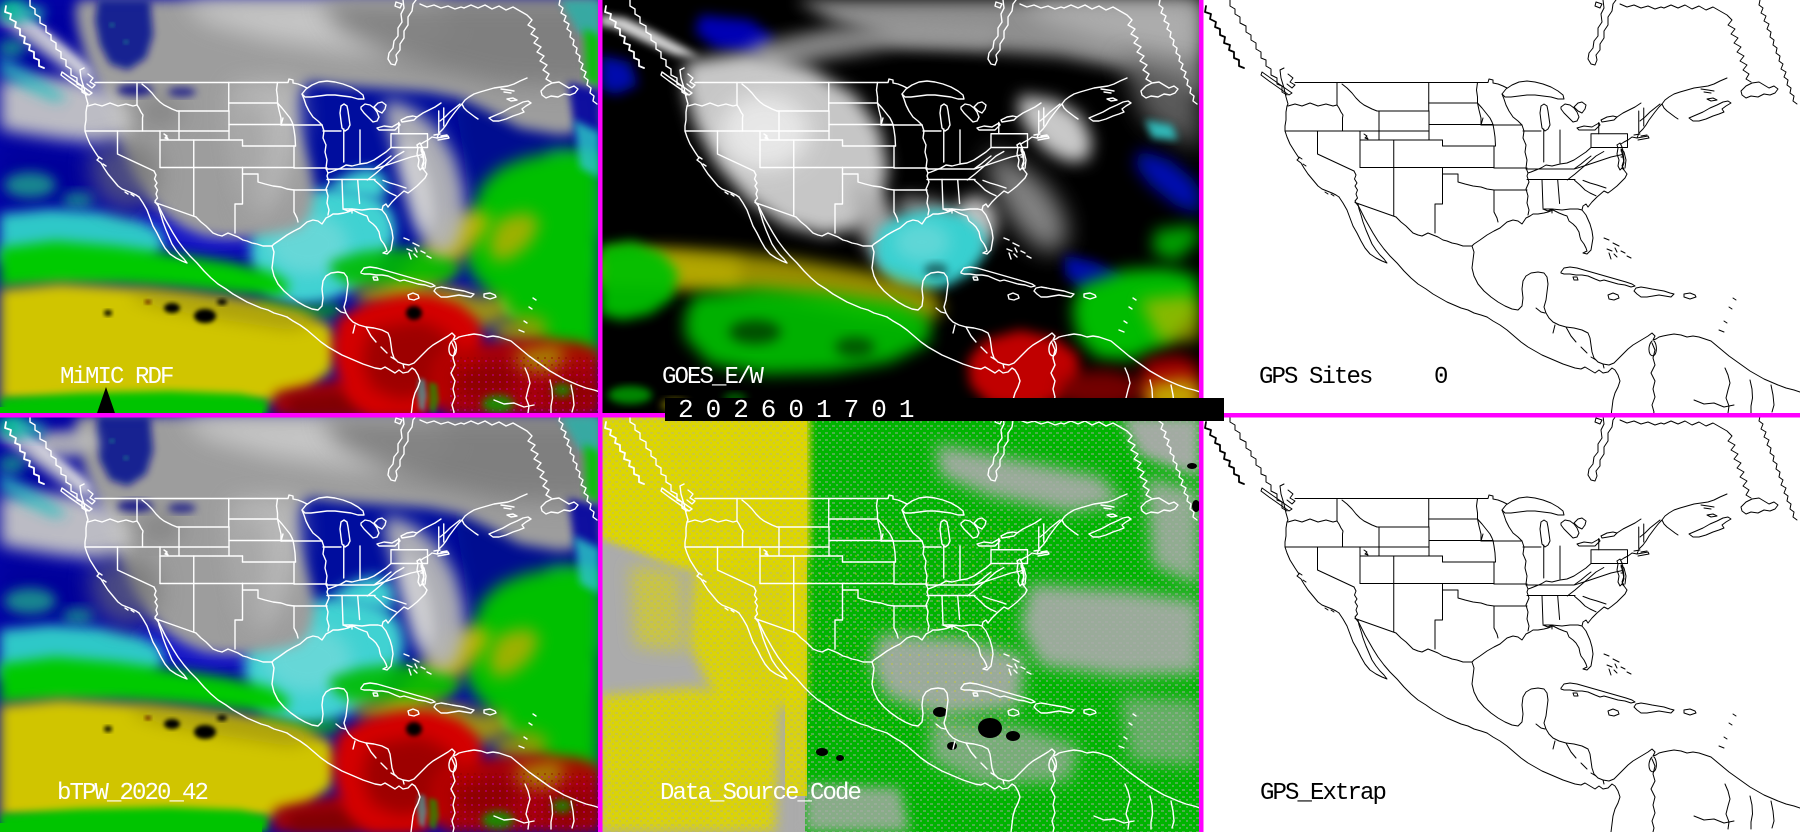  What do you see at coordinates (760, 793) in the screenshot?
I see `svg-text: Data_Source_Code` at bounding box center [760, 793].